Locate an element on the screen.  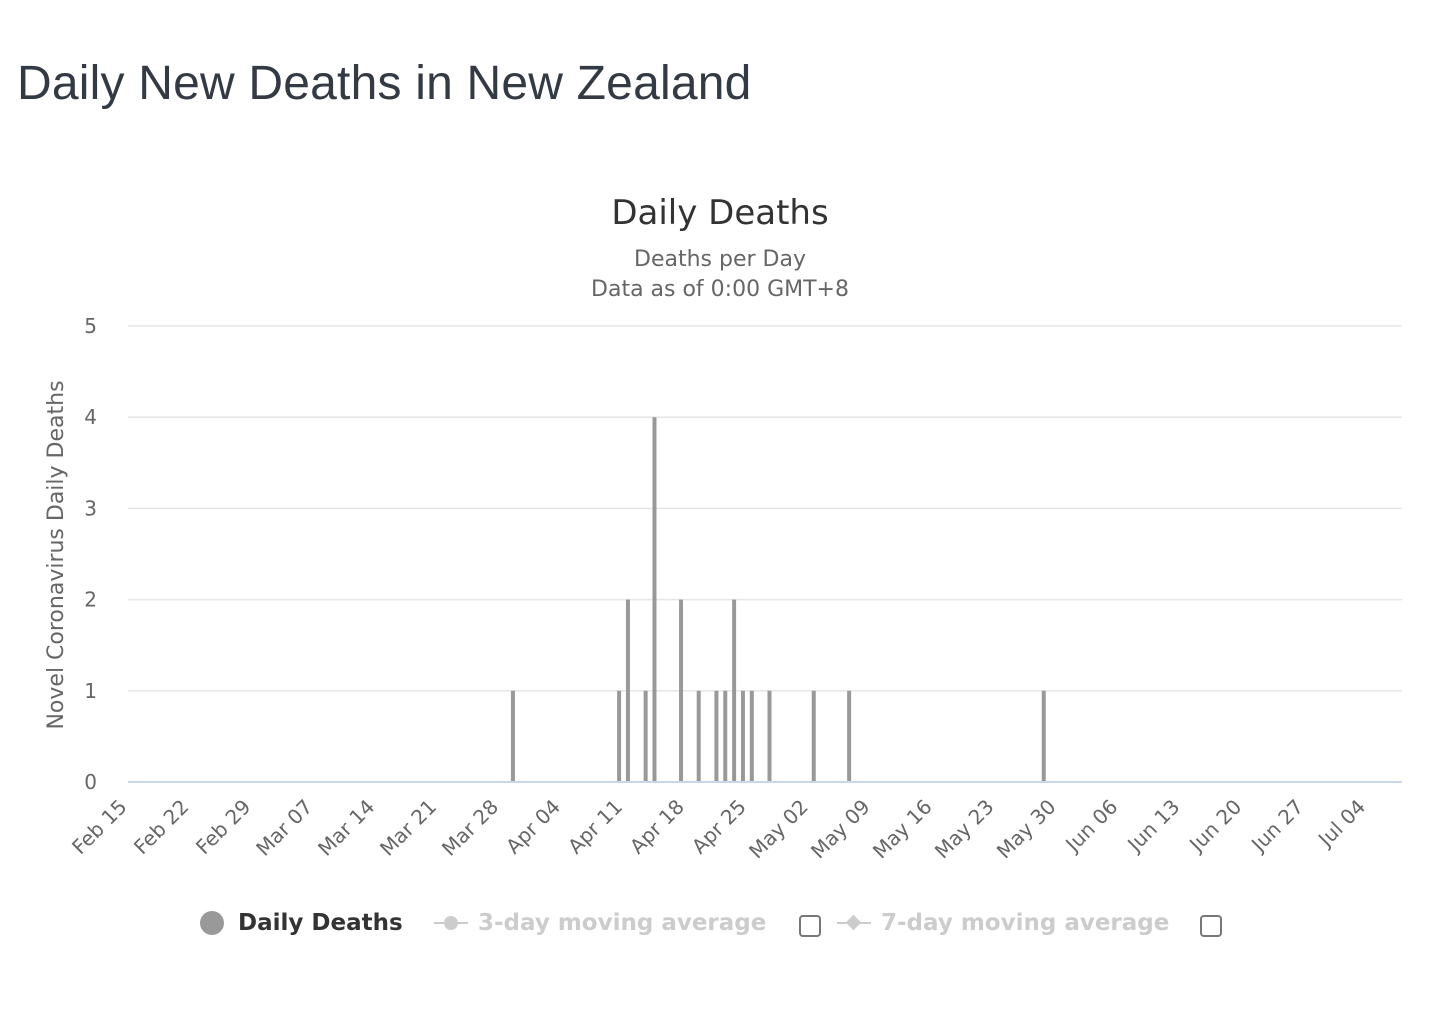
chart-subtitle-line-2: Data as of 0:00 GMT+8 is located at coordinates (720, 289).